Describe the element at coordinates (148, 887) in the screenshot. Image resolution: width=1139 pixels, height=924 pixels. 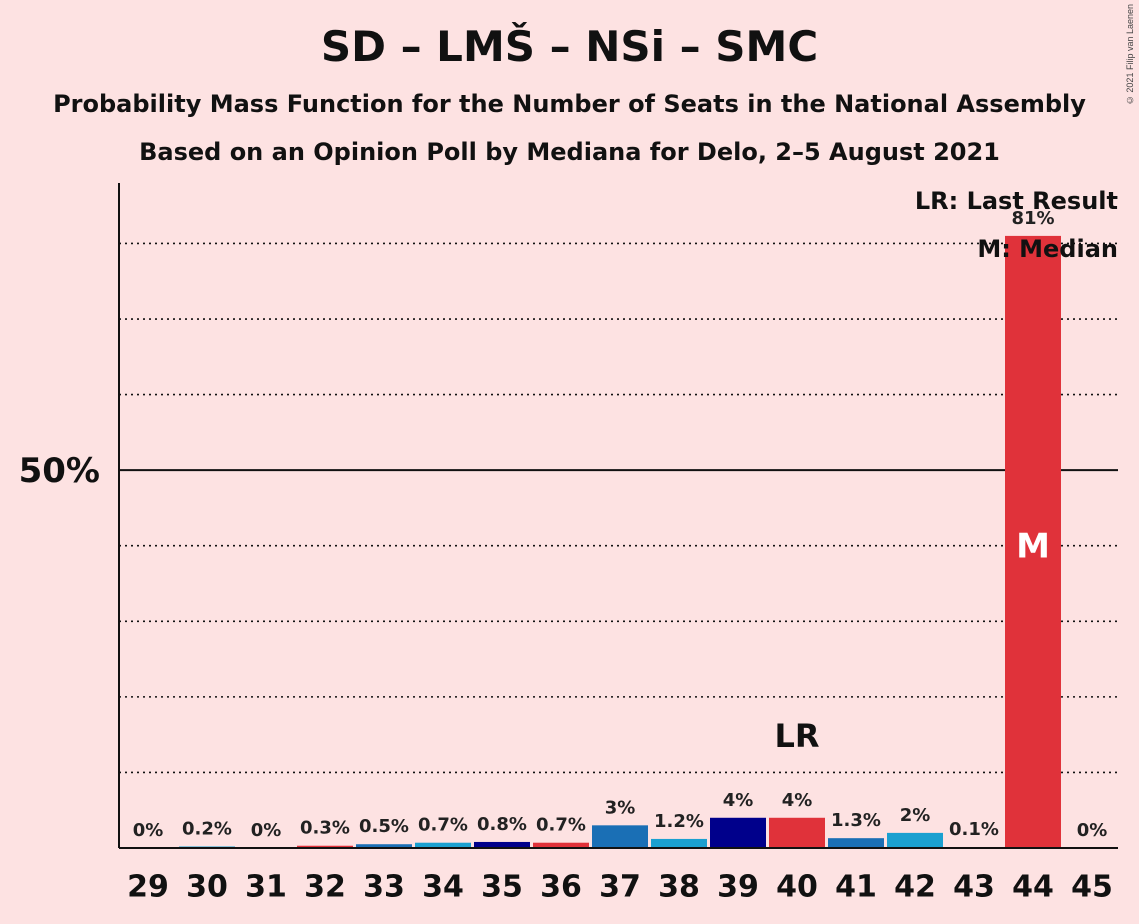
I see `x-tick-29: 29` at that location.